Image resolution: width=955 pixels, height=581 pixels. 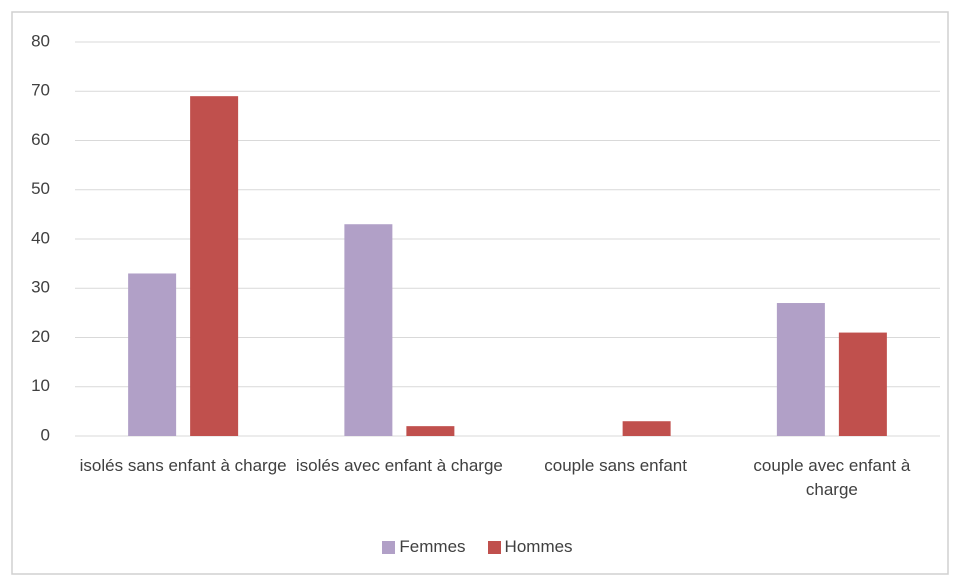 What do you see at coordinates (183, 465) in the screenshot?
I see `x-tick-label: isolés sans enfant à charge` at bounding box center [183, 465].